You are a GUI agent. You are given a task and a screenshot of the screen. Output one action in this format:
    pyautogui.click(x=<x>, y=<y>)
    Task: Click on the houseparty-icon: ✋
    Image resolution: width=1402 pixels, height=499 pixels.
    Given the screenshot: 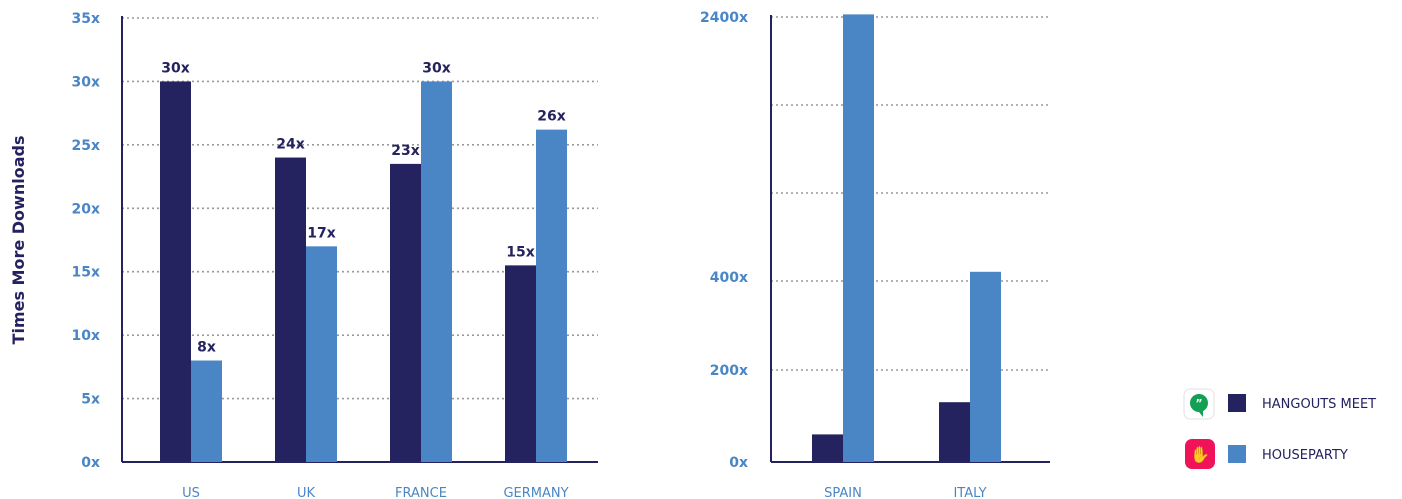 What is the action you would take?
    pyautogui.click(x=1200, y=454)
    